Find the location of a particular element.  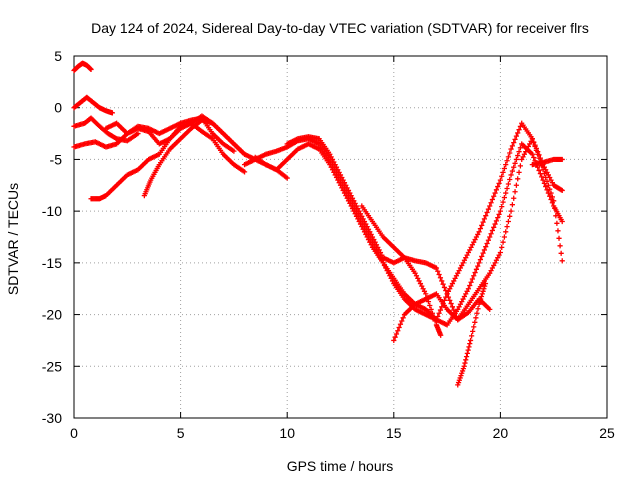

y-tick-label: -5 is located at coordinates (56, 159).